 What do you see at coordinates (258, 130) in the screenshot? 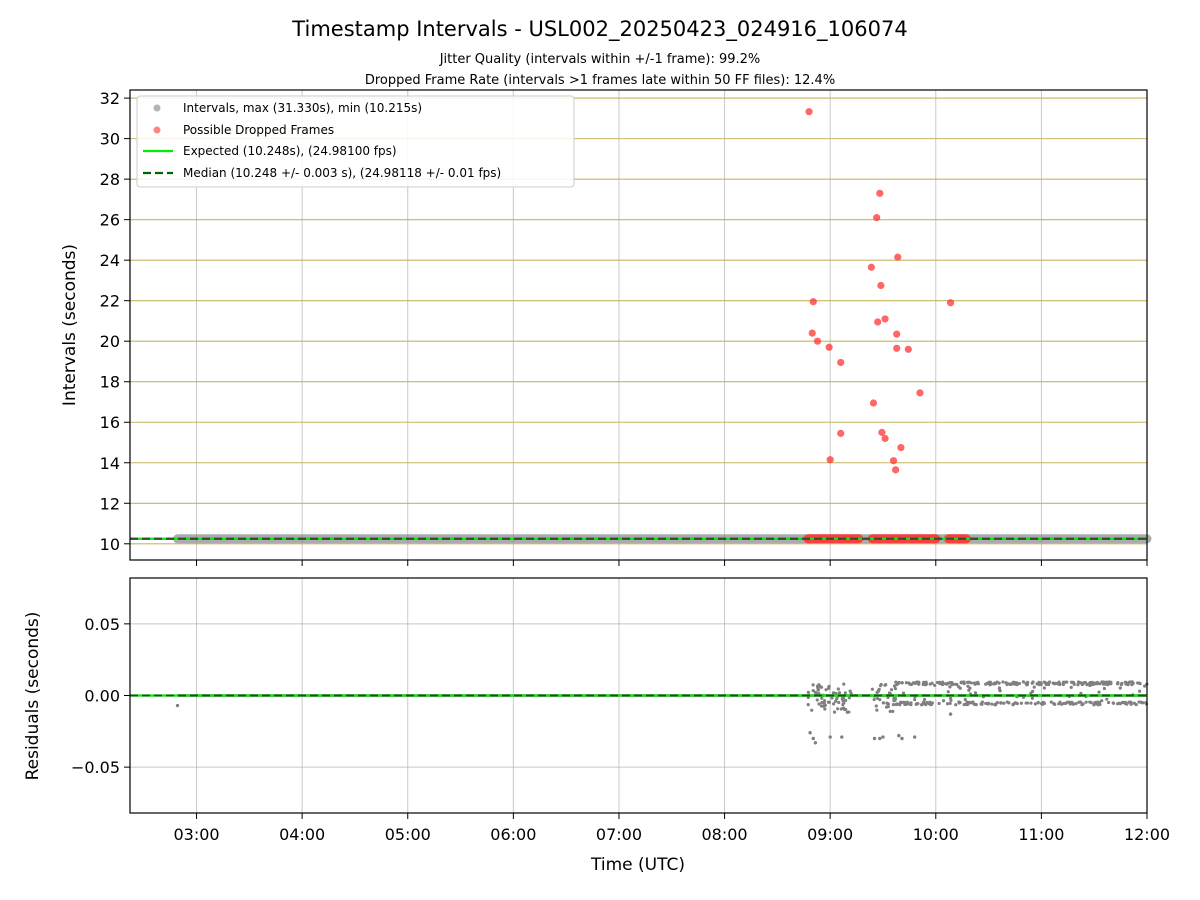
I see `legend-entry-dropped: Possible Dropped Frames` at bounding box center [258, 130].